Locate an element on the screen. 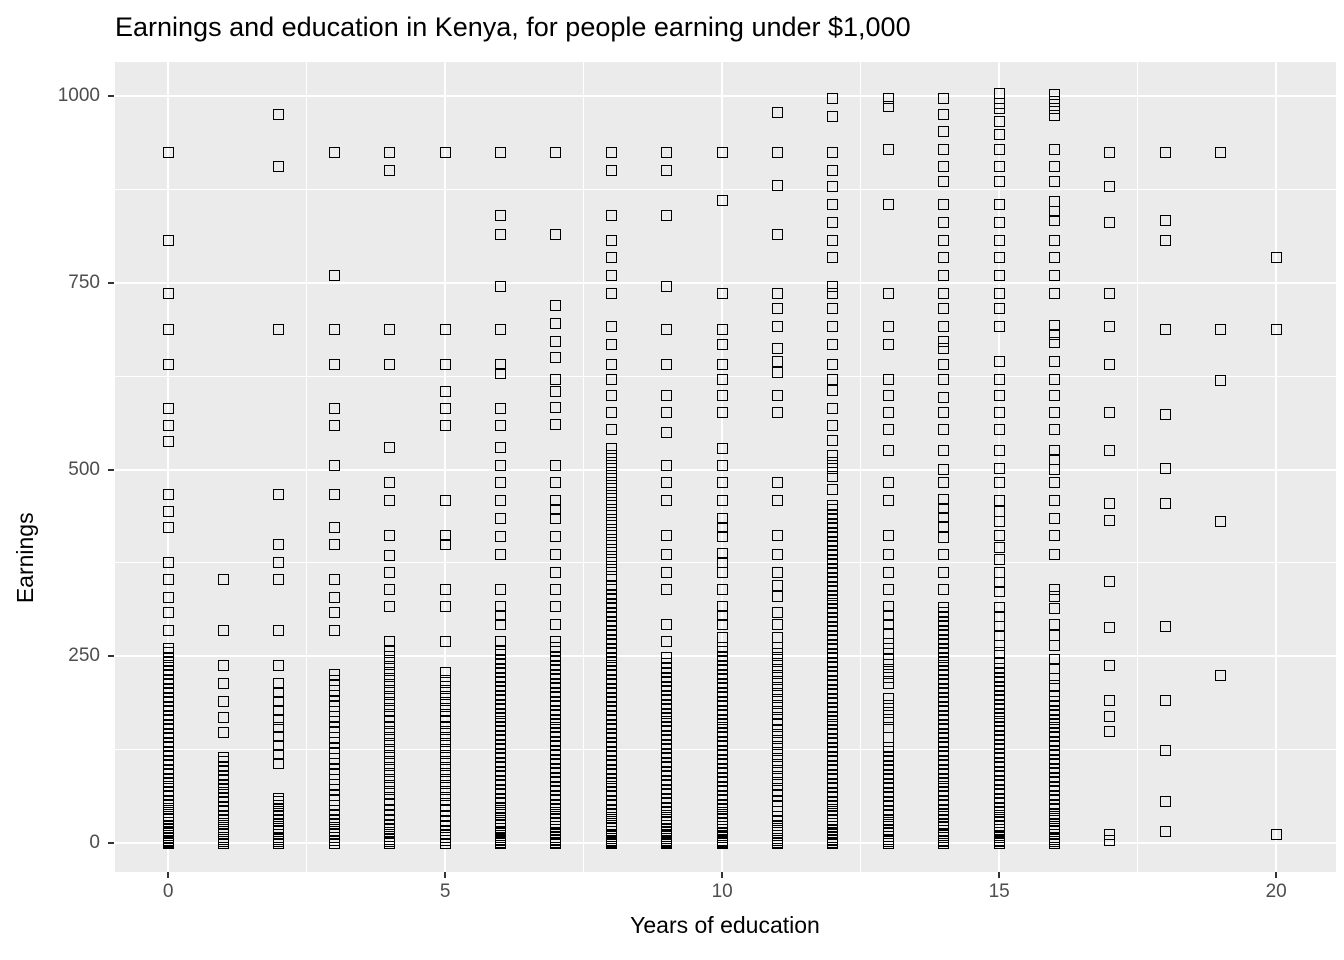 The width and height of the screenshot is (1344, 960). x-tick-mark is located at coordinates (1276, 875).